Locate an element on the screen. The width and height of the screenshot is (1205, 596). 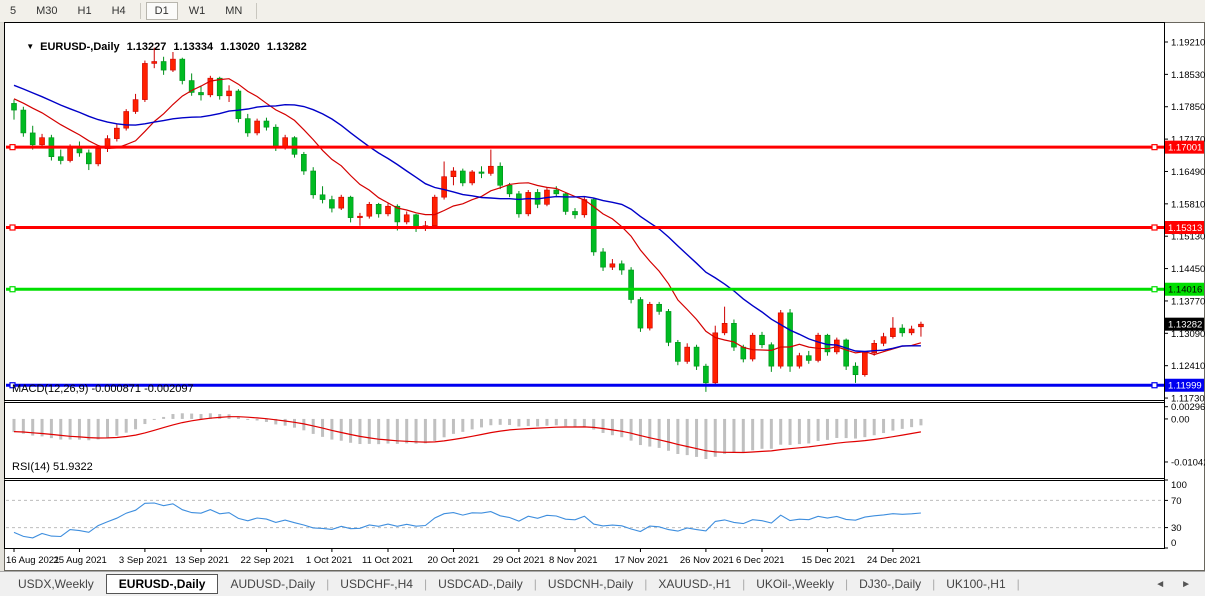
svg-text: 24 Dec 2021 is located at coordinates (894, 560).